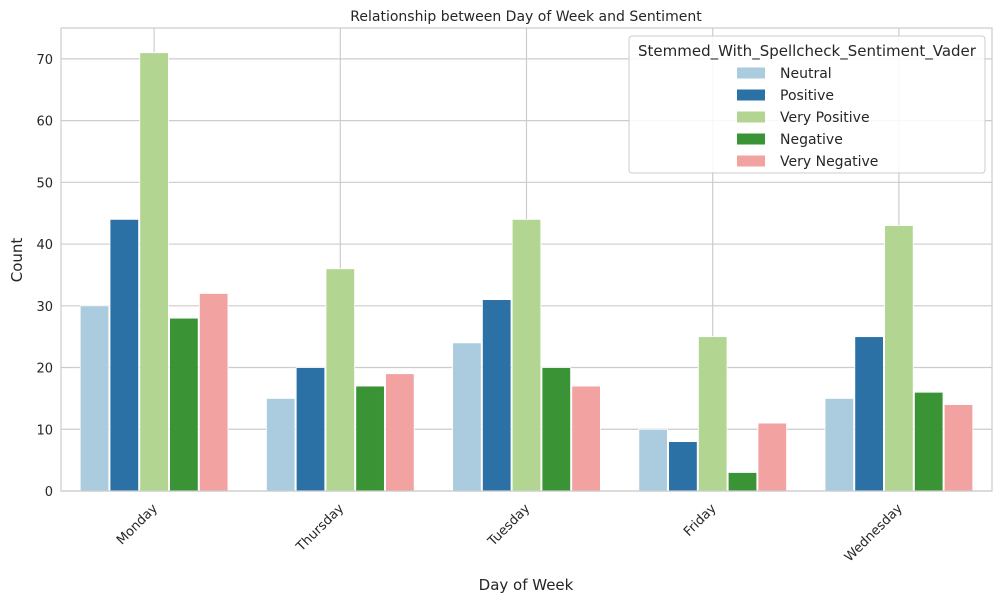 The width and height of the screenshot is (1000, 602). Describe the element at coordinates (751, 73) in the screenshot. I see `legend-swatch-neutral` at that location.